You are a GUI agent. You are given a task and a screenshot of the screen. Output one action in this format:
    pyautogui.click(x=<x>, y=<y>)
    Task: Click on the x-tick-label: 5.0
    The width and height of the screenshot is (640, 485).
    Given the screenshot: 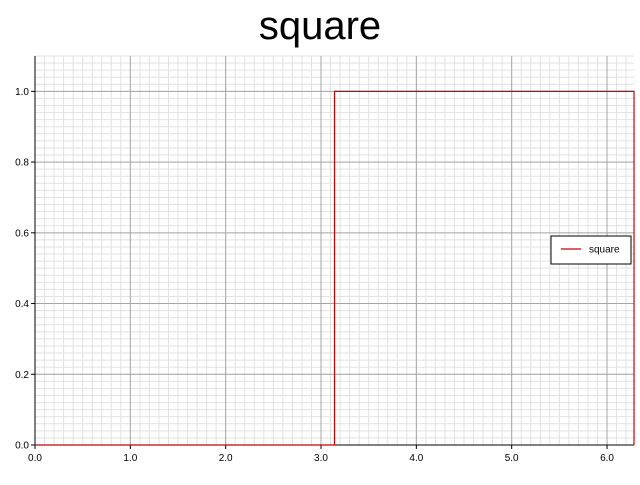 What is the action you would take?
    pyautogui.click(x=512, y=458)
    